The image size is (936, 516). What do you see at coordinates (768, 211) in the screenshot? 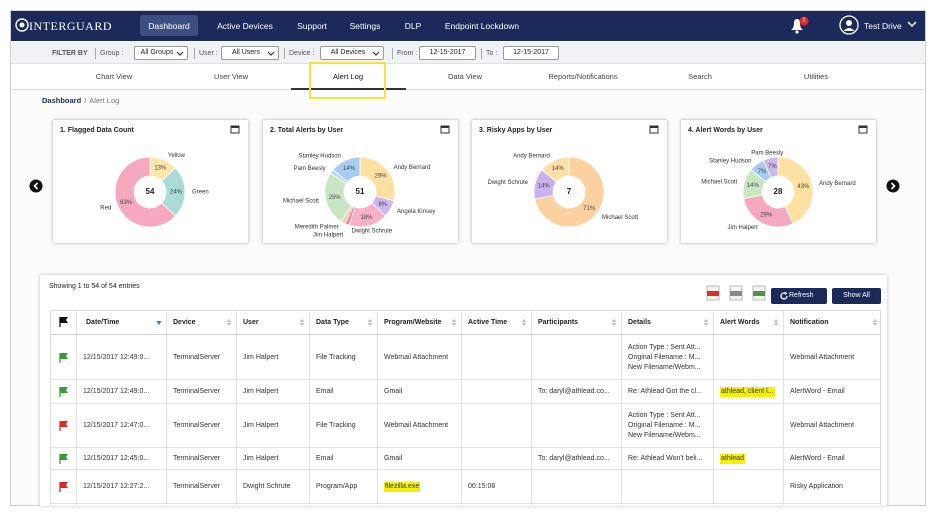
I see `donut-slice` at bounding box center [768, 211].